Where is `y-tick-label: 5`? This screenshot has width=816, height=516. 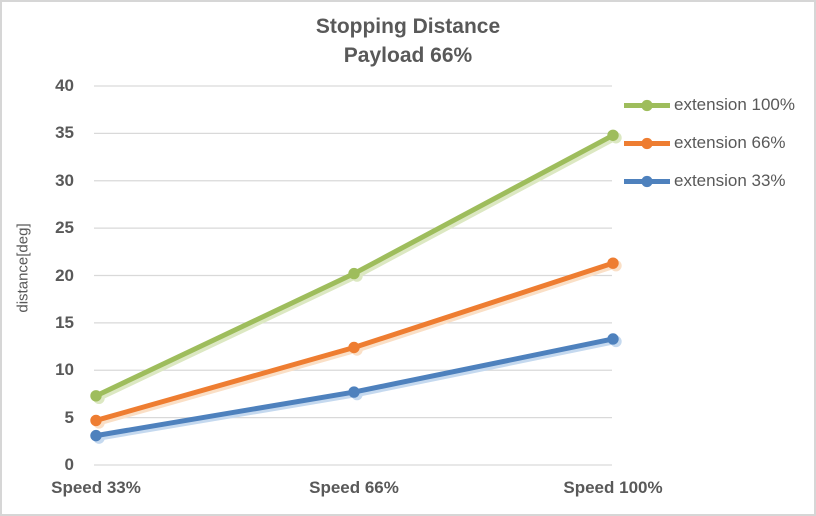 y-tick-label: 5 is located at coordinates (69, 417).